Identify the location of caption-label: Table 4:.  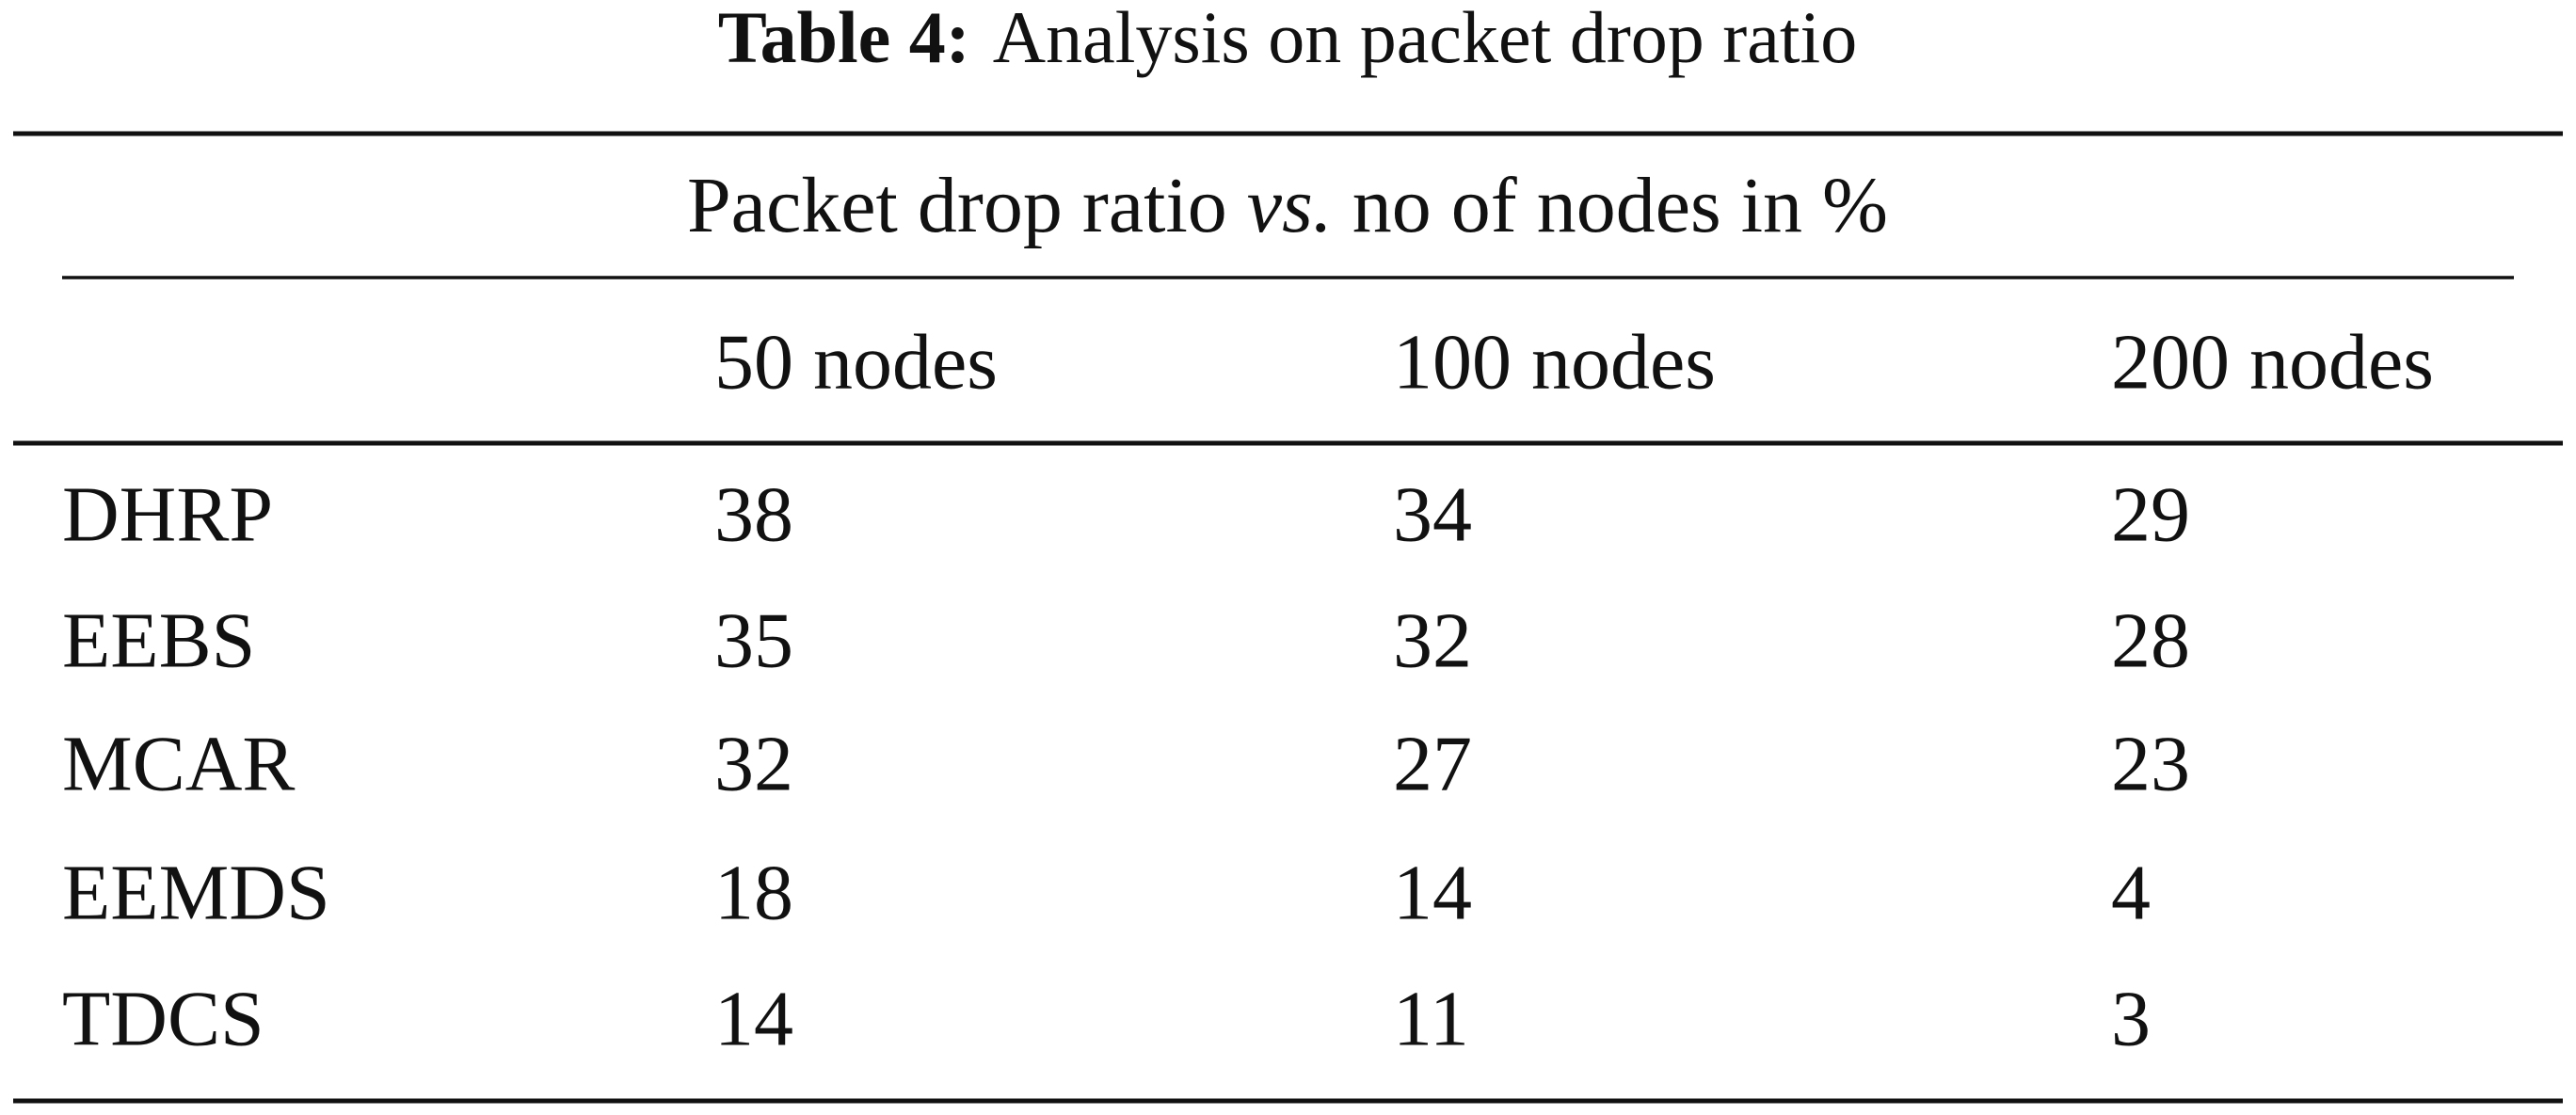
(844, 39).